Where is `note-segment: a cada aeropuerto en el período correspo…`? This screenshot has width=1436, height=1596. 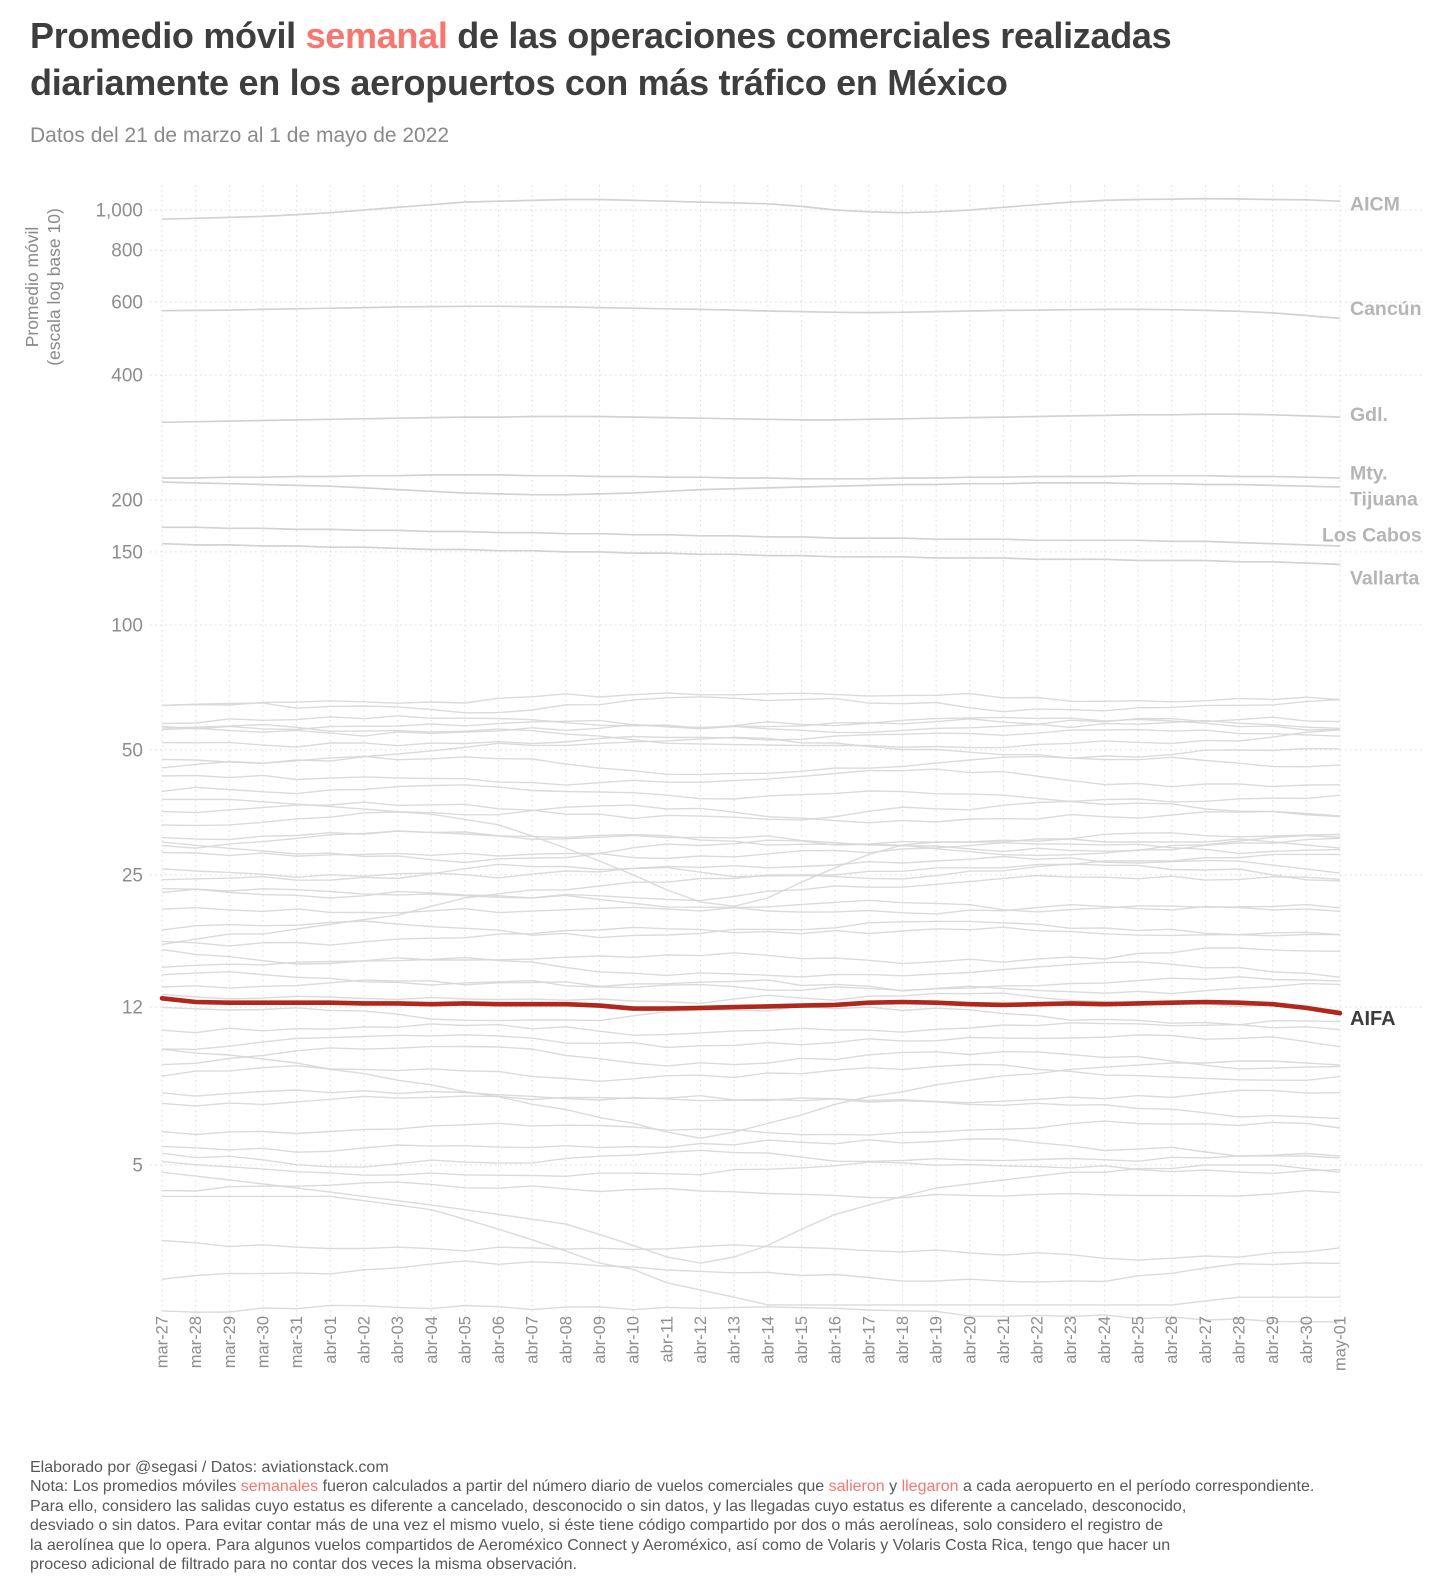
note-segment: a cada aeropuerto en el período correspo… is located at coordinates (1136, 1487).